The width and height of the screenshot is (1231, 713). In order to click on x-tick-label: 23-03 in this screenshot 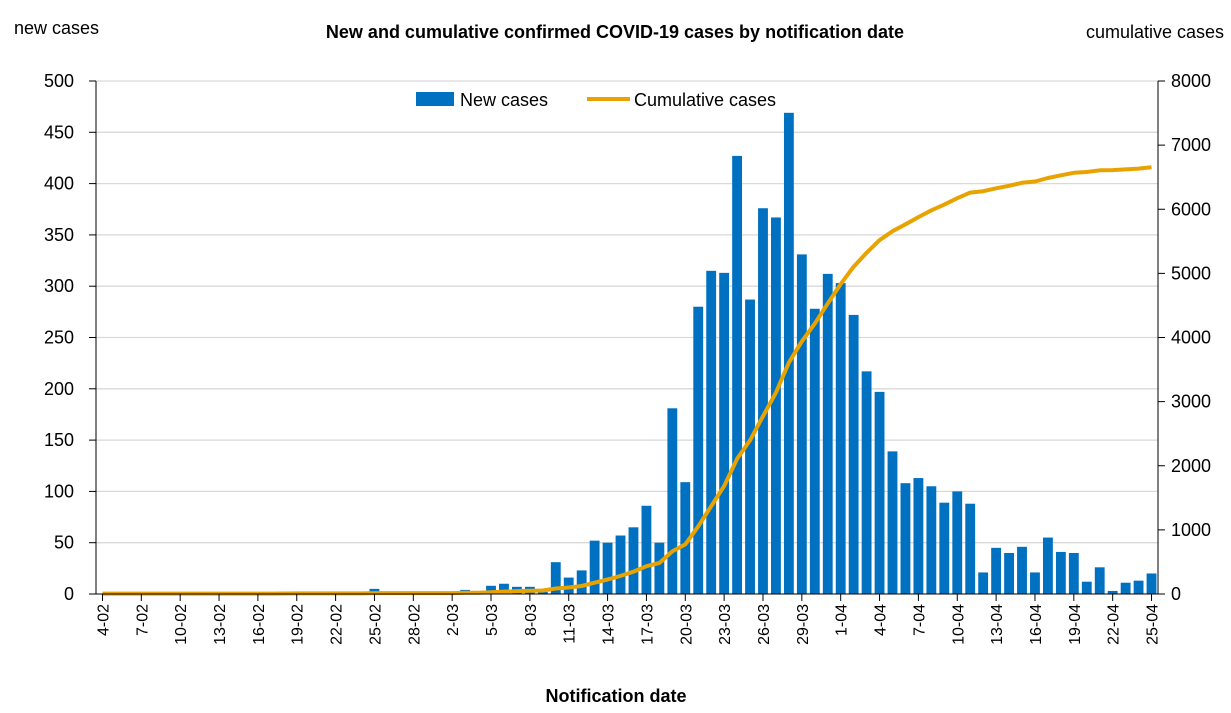, I will do `click(725, 624)`.